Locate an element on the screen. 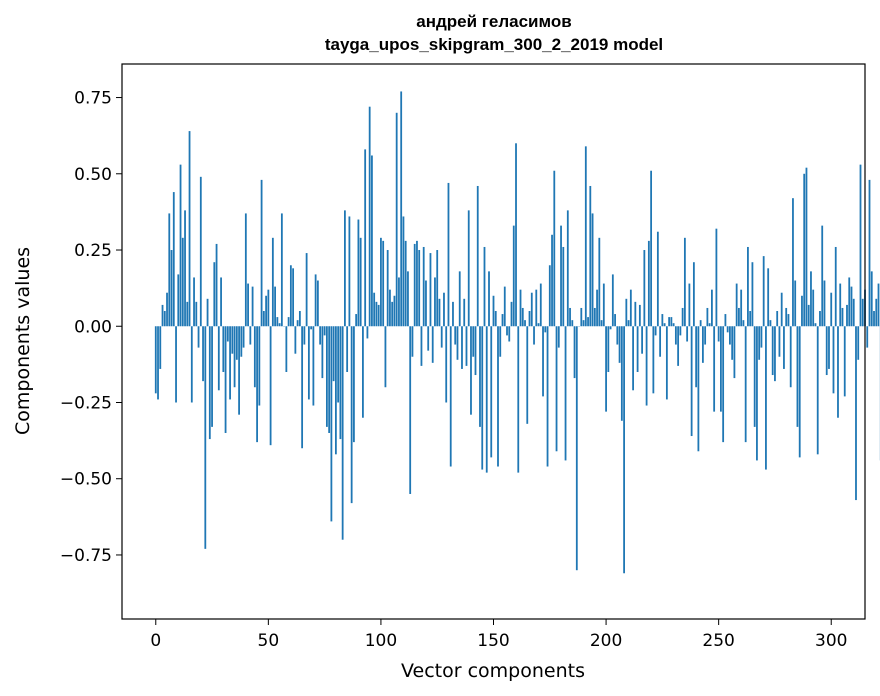 This screenshot has height=696, width=880. chart-title-line-1: андрей геласимов is located at coordinates (494, 21).